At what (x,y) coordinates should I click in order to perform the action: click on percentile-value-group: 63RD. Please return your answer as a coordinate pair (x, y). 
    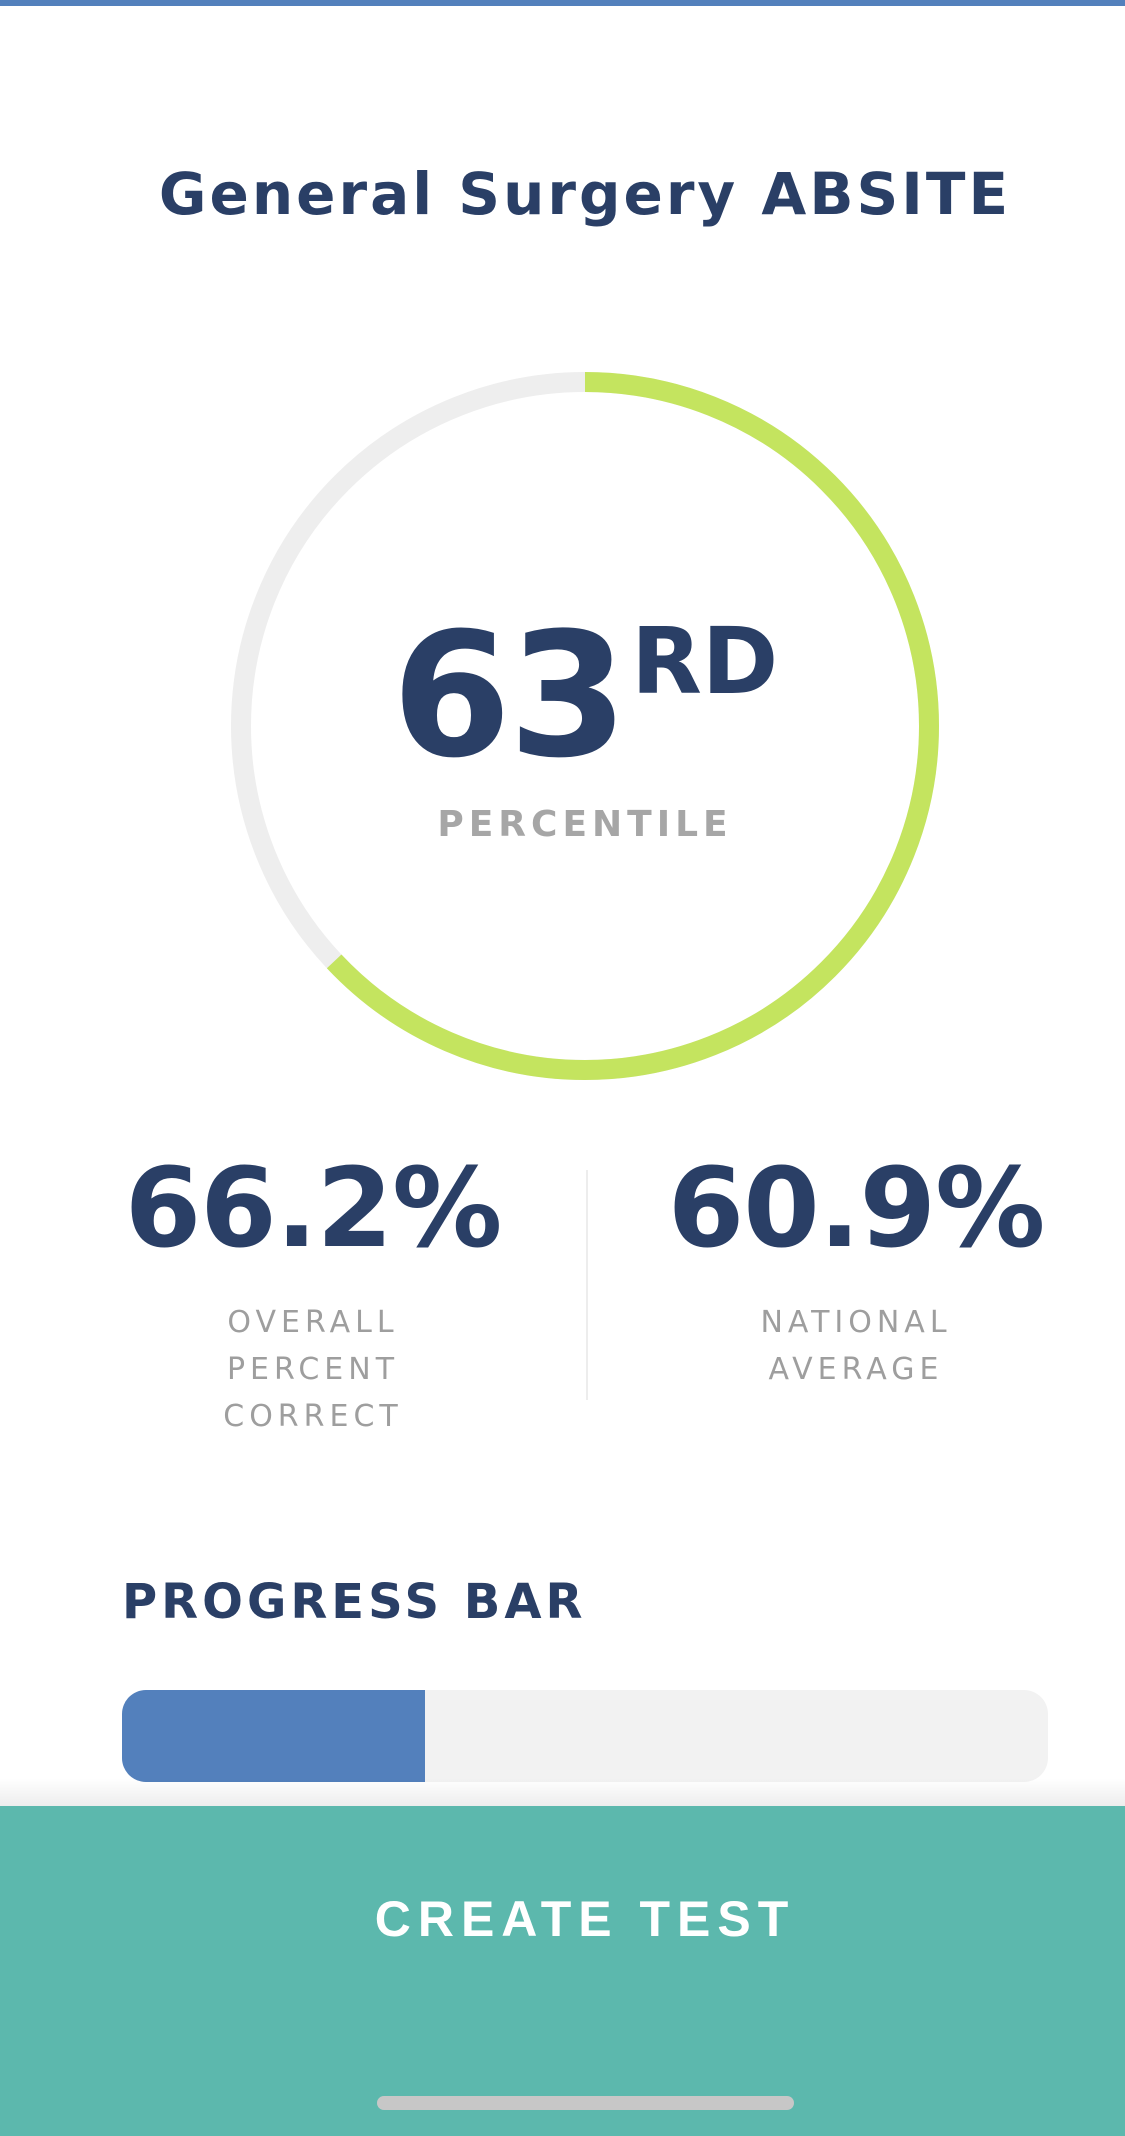
    Looking at the image, I should click on (585, 696).